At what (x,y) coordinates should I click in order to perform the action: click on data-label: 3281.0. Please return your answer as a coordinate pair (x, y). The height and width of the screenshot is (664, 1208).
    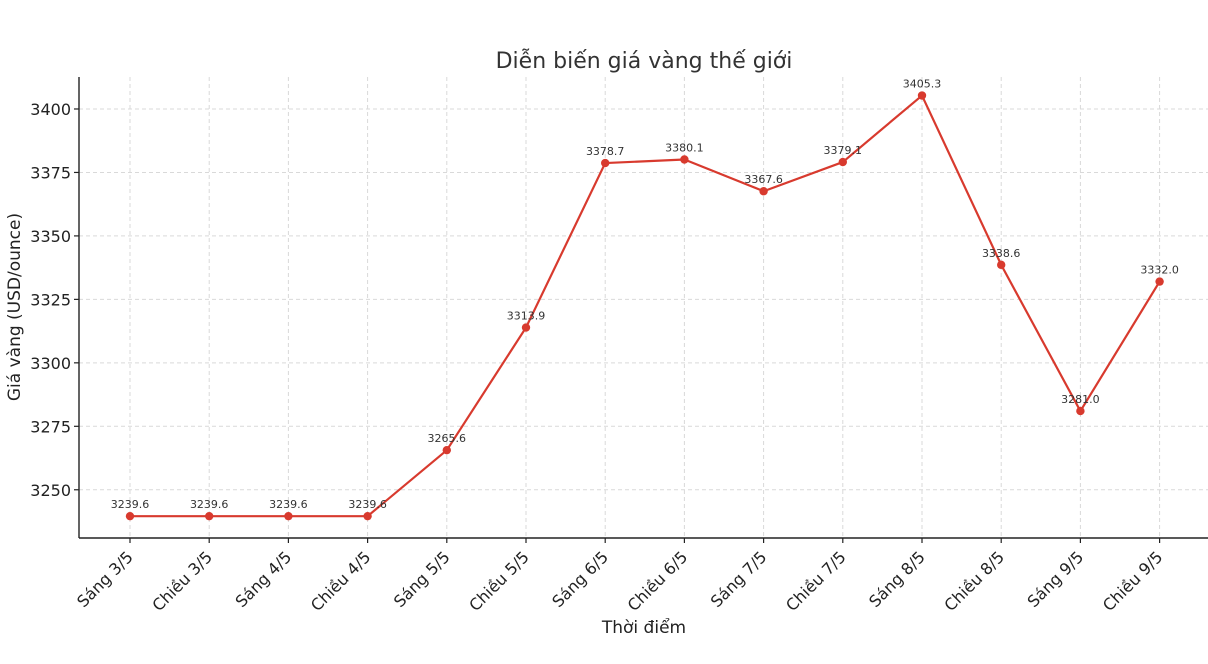
    Looking at the image, I should click on (1080, 399).